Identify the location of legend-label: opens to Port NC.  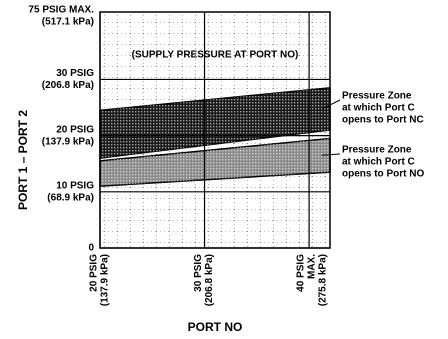
(383, 120).